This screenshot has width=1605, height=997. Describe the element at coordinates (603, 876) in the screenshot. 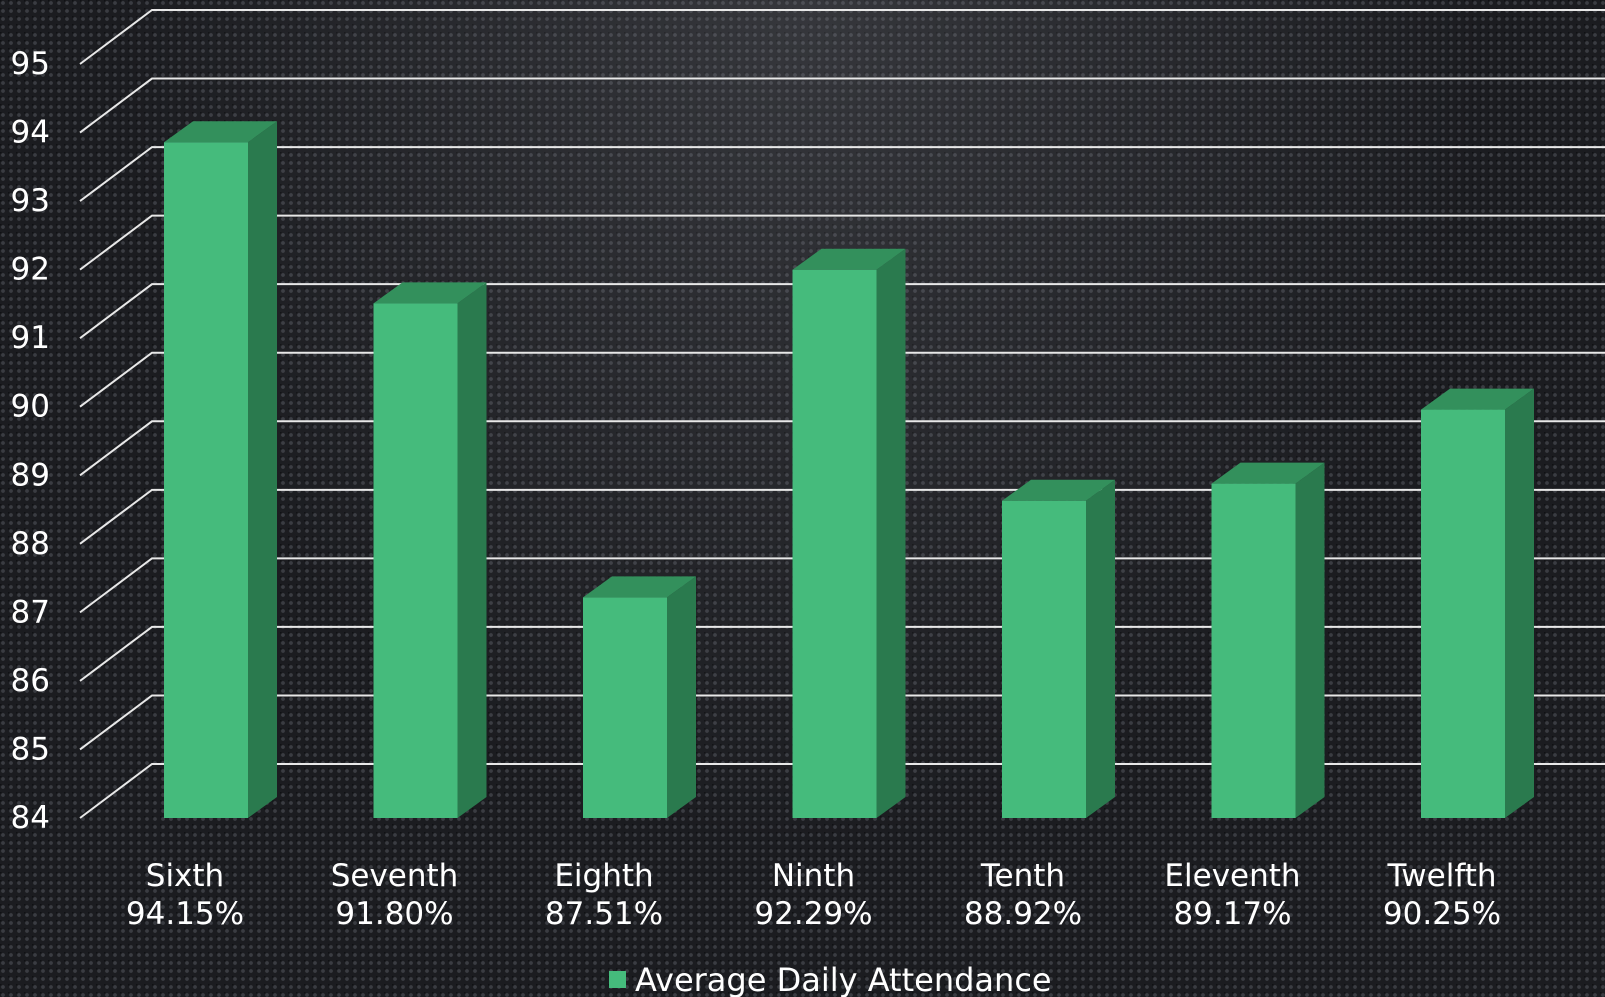

I see `x-category-label: Eighth` at that location.